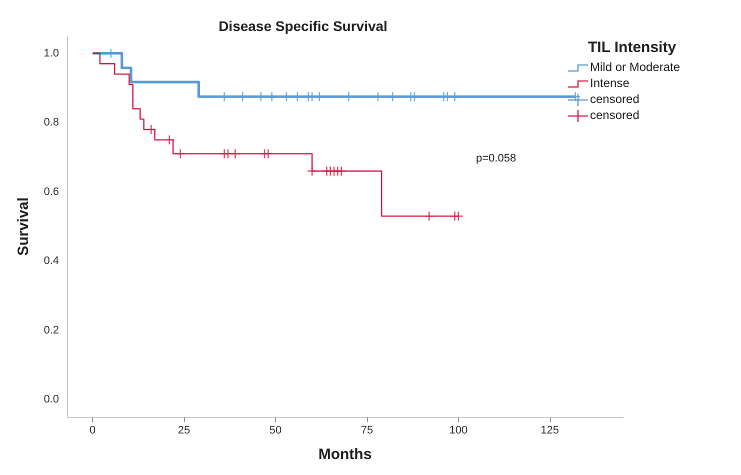 The height and width of the screenshot is (475, 741). What do you see at coordinates (51, 122) in the screenshot?
I see `y-tick-label: 0.8` at bounding box center [51, 122].